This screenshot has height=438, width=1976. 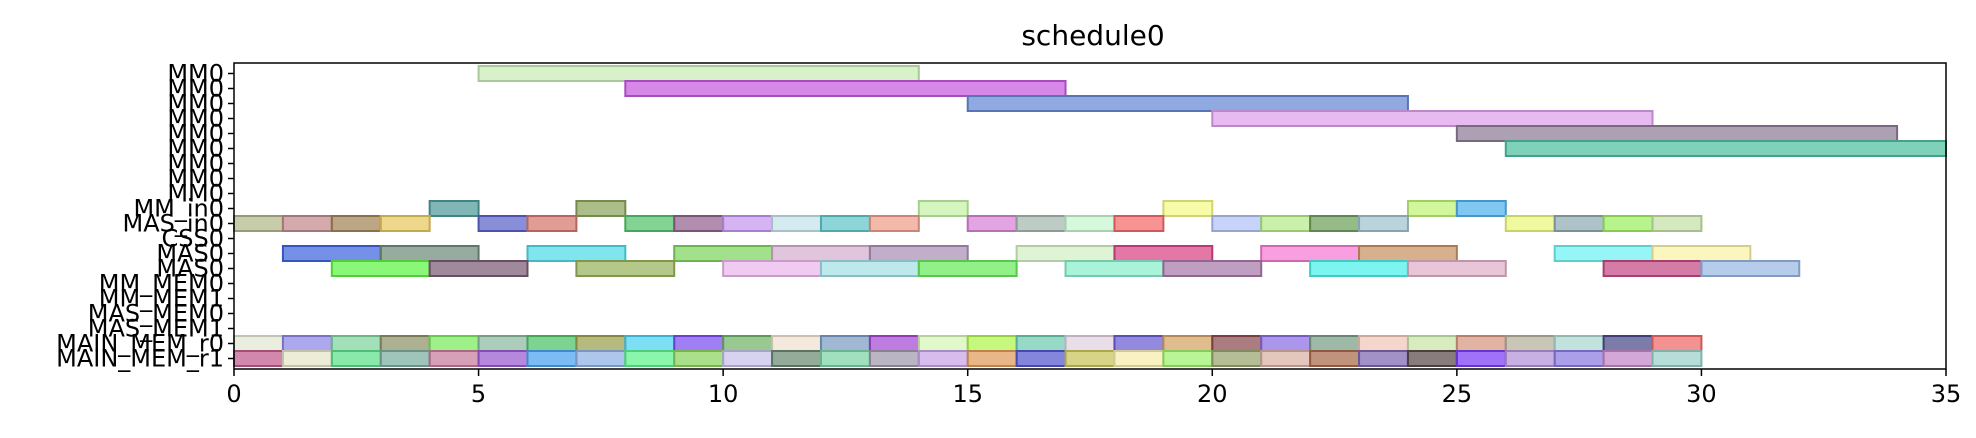 I want to click on y-tick-label: CSS0, so click(x=193, y=239).